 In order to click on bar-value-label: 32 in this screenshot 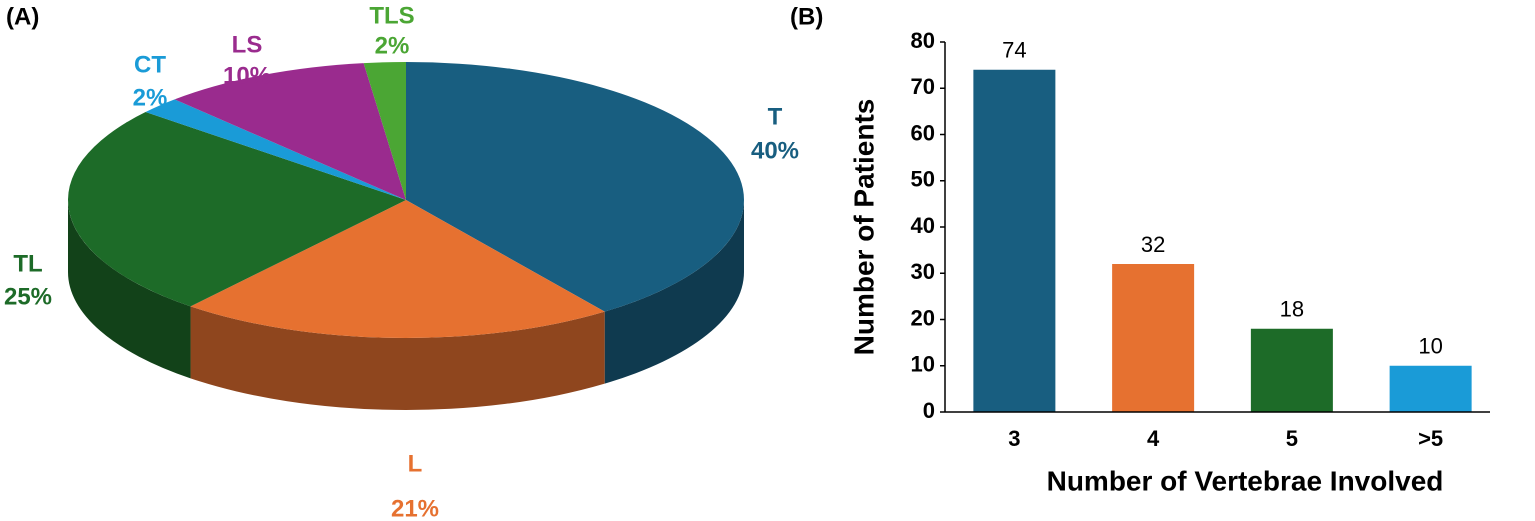, I will do `click(1153, 244)`.